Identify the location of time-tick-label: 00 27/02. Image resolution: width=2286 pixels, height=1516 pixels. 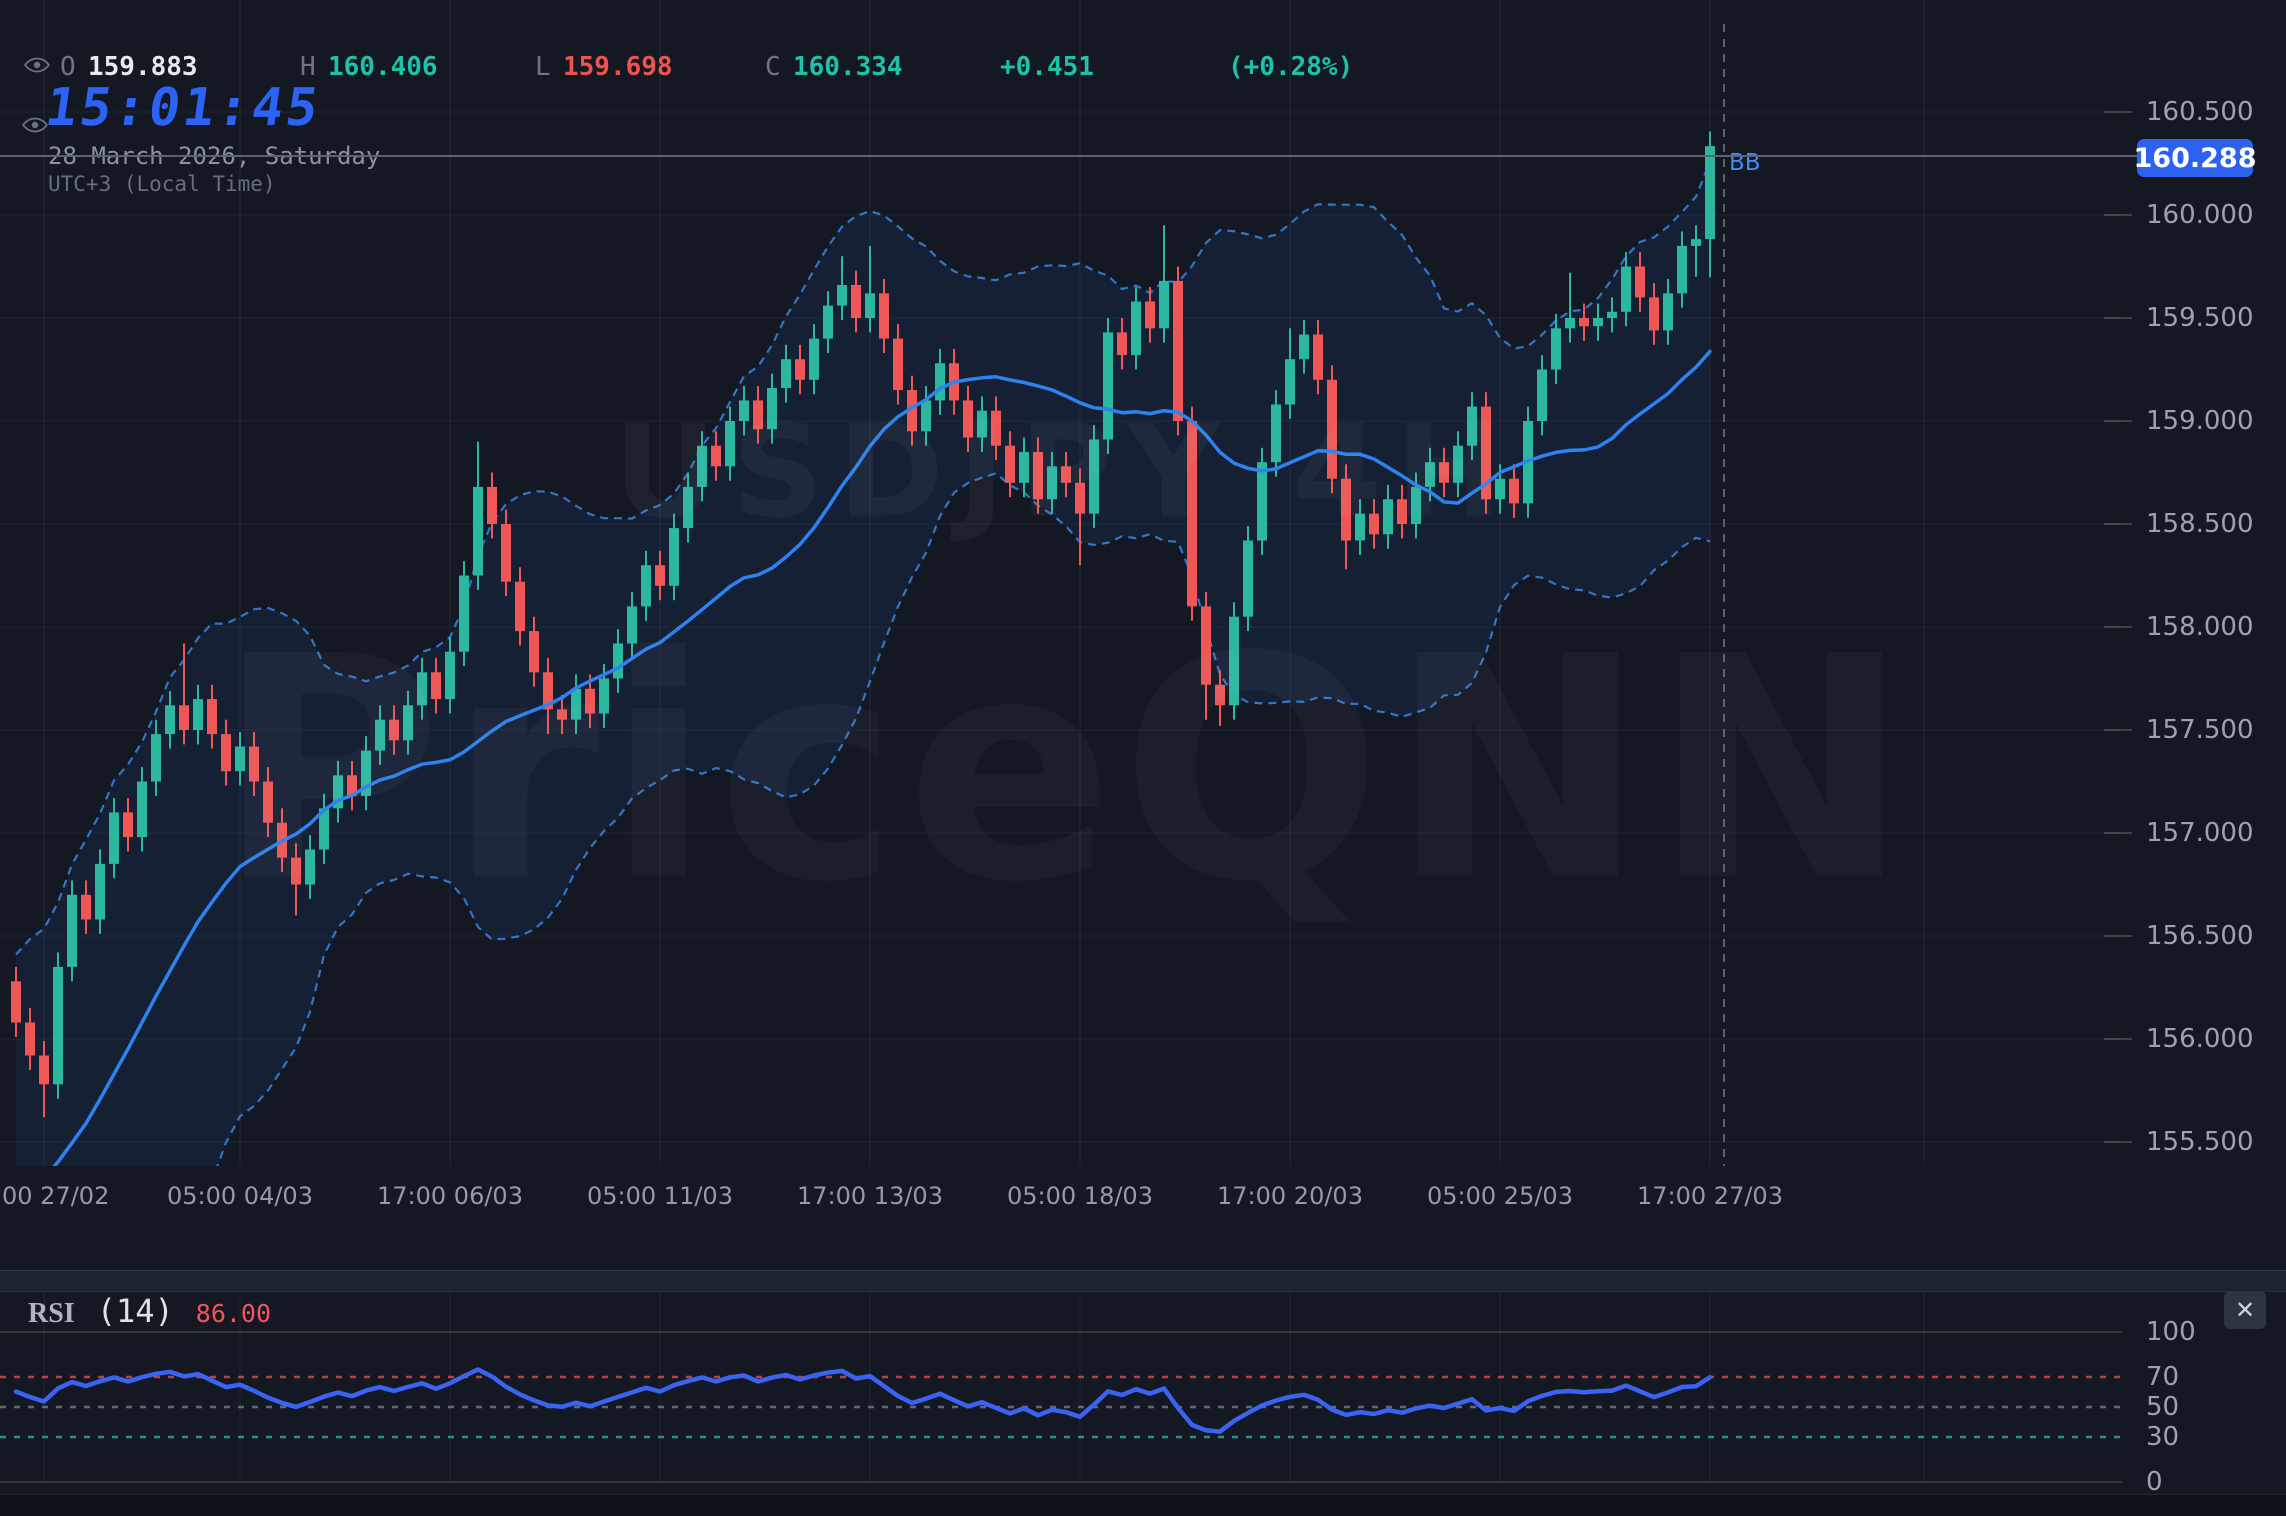
(56, 1196).